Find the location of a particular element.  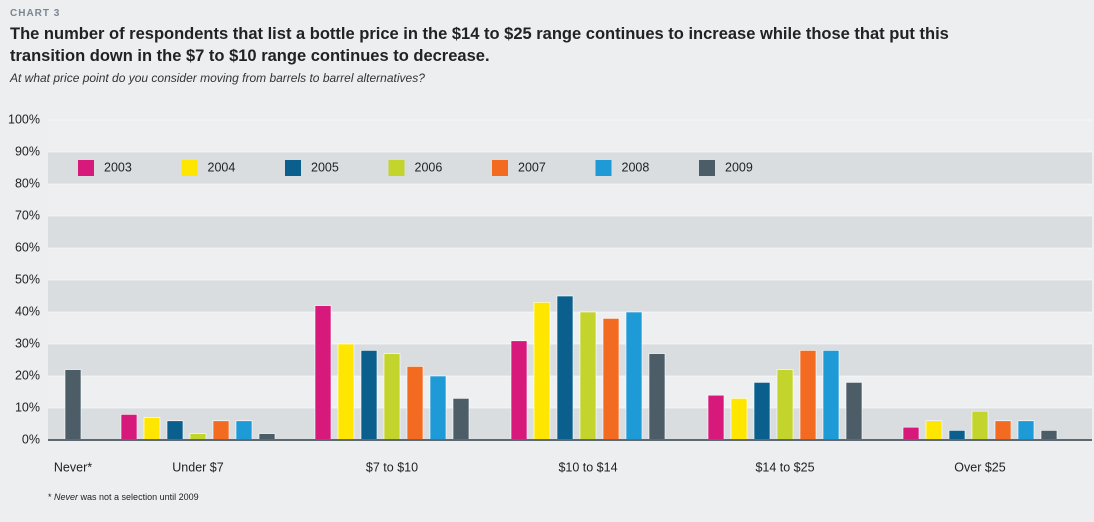

legend-label: 2007 is located at coordinates (532, 167).